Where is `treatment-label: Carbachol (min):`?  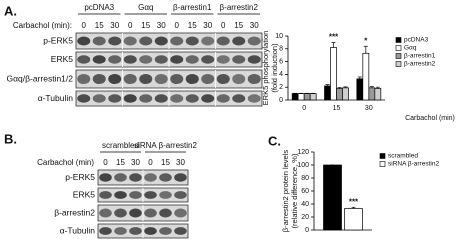 treatment-label: Carbachol (min): is located at coordinates (42, 25).